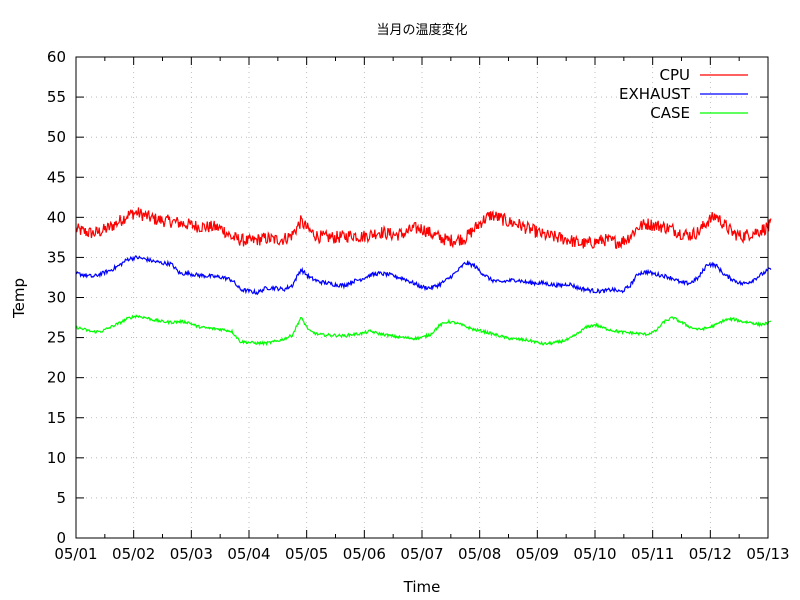 The height and width of the screenshot is (600, 800). Describe the element at coordinates (422, 587) in the screenshot. I see `x-axis-label: Time` at that location.